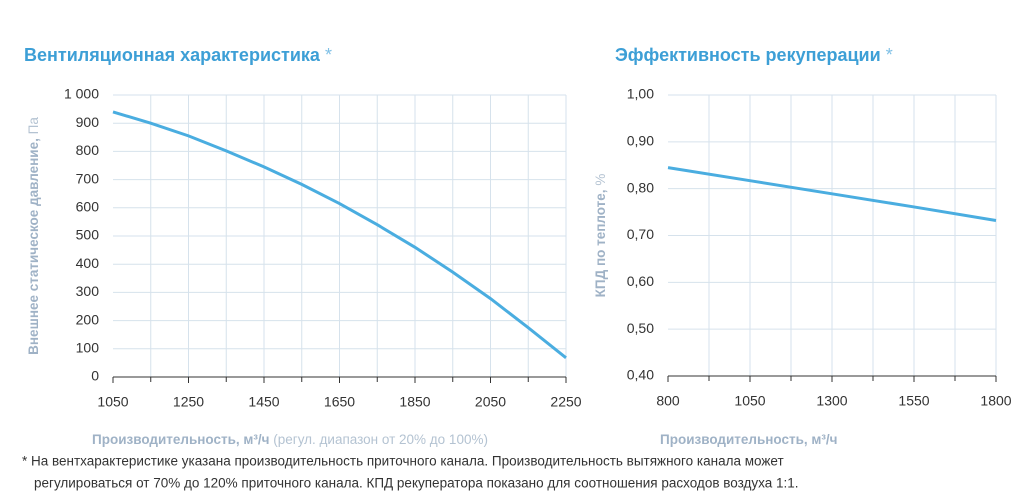  I want to click on y-tick-label: 500, so click(88, 235).